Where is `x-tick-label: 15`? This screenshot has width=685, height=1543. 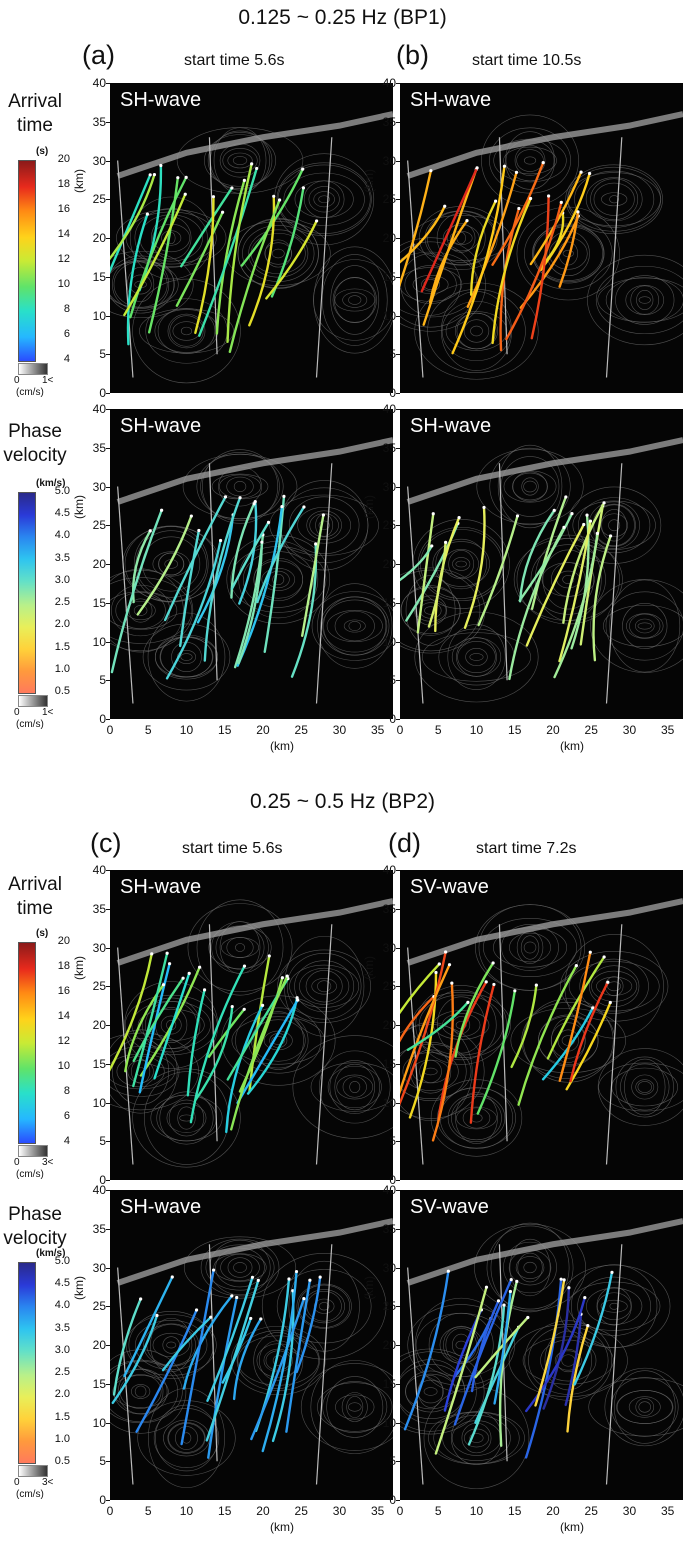
x-tick-label: 15 is located at coordinates (225, 730).